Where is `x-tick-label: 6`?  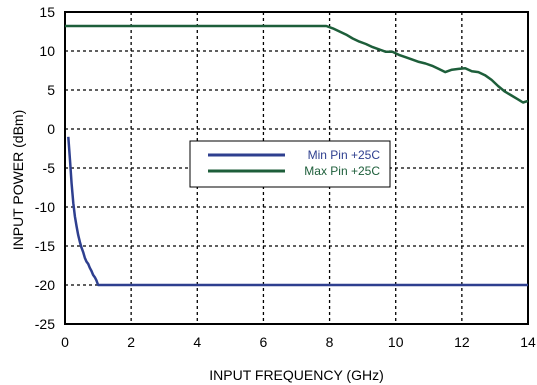 x-tick-label: 6 is located at coordinates (264, 342).